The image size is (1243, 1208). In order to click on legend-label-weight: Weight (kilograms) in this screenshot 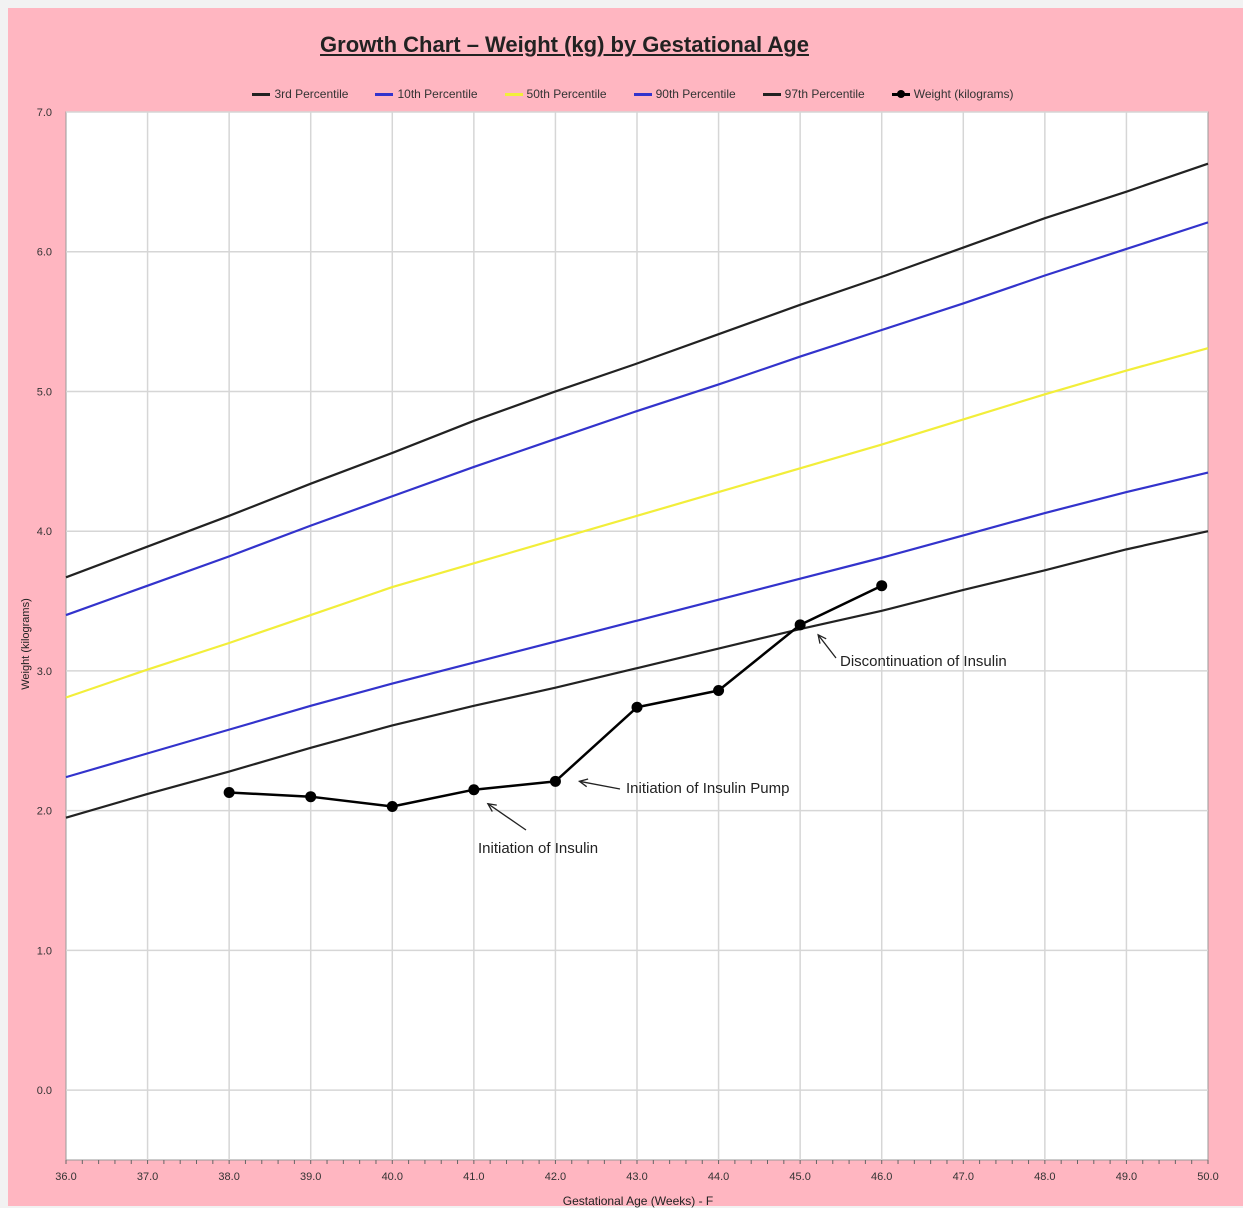, I will do `click(963, 94)`.